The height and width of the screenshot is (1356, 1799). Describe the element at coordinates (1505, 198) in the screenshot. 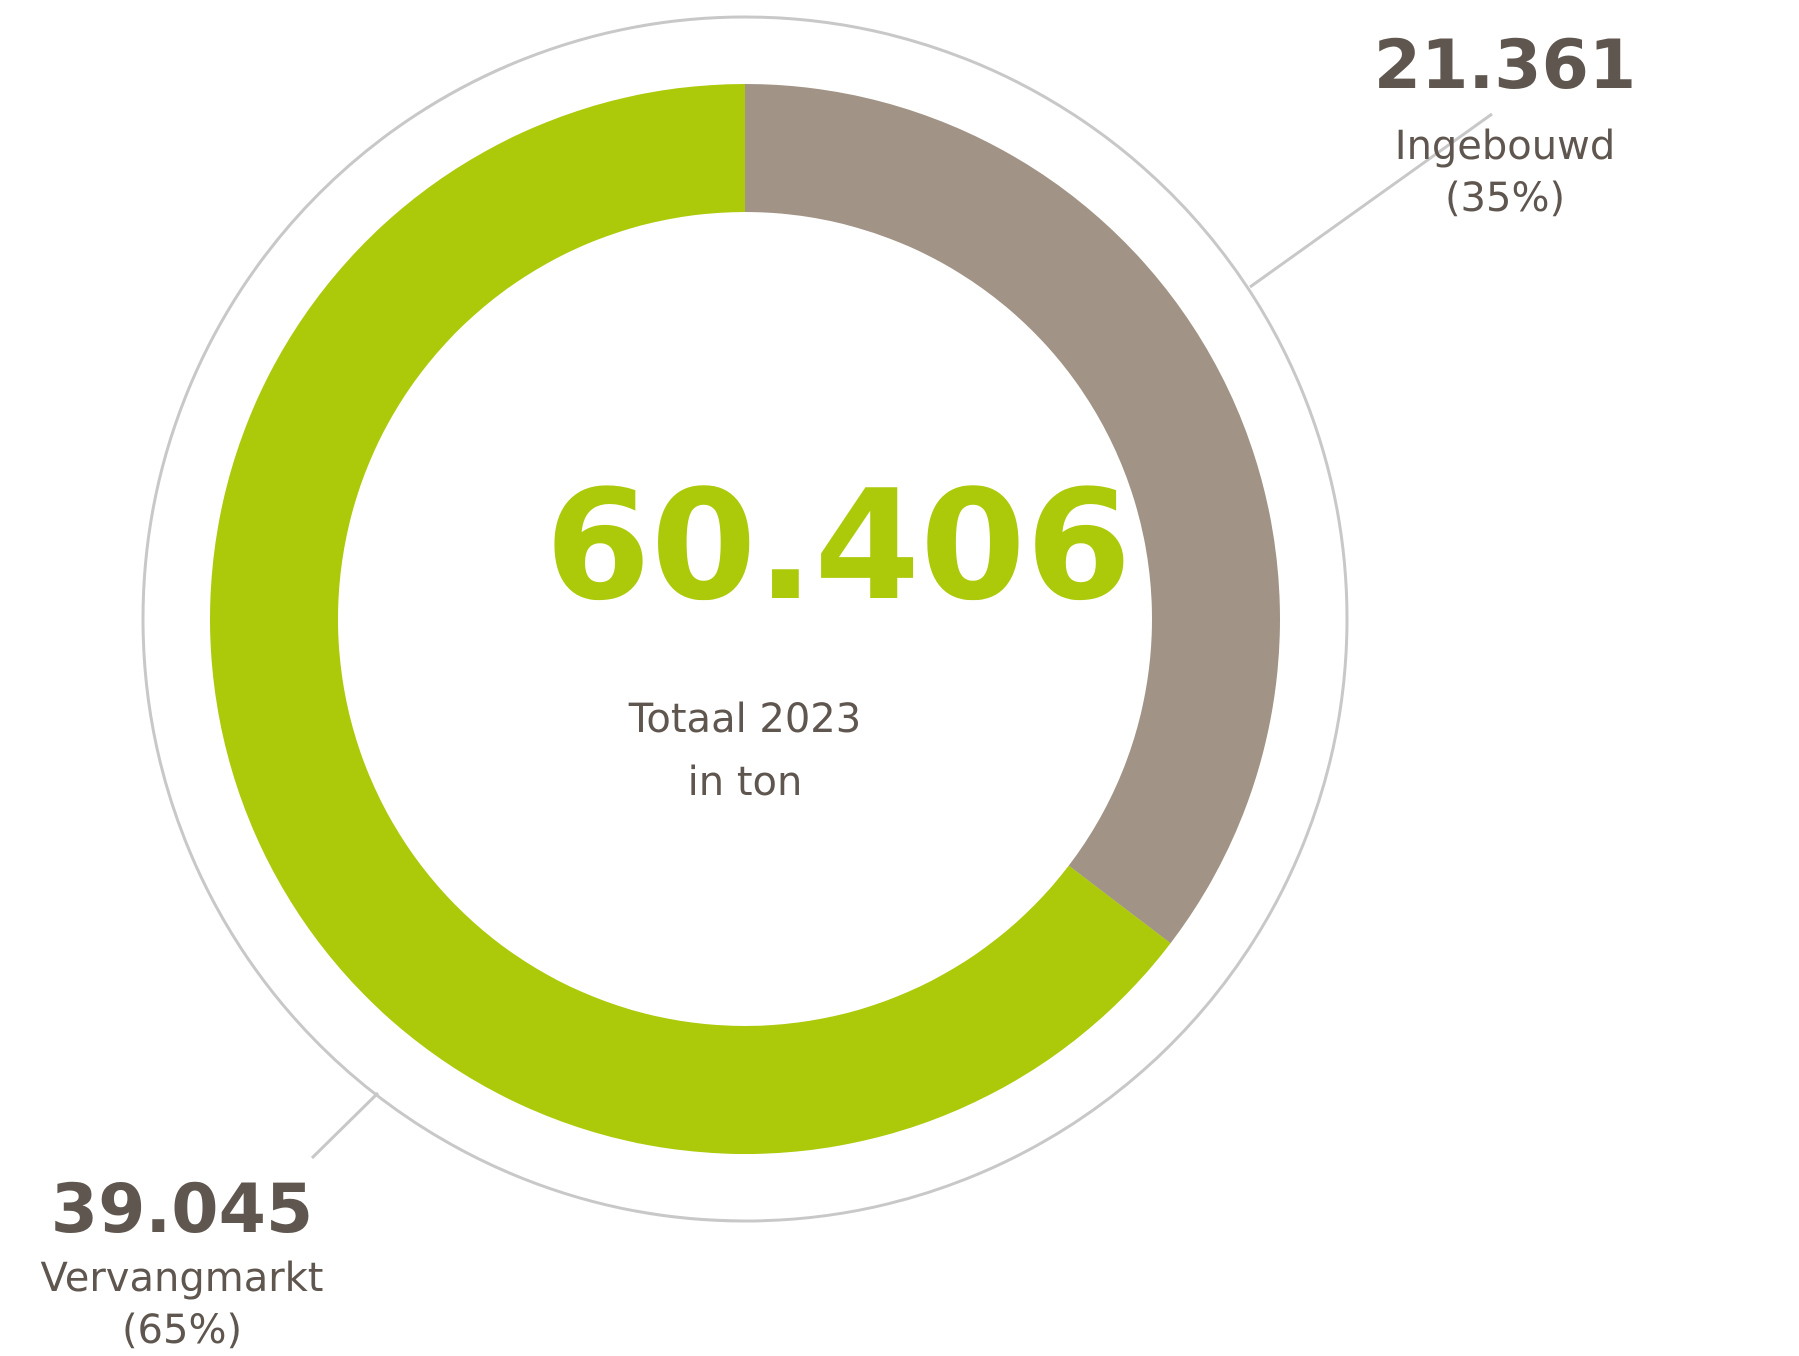

I see `ingebouwd-percent: (35%)` at that location.